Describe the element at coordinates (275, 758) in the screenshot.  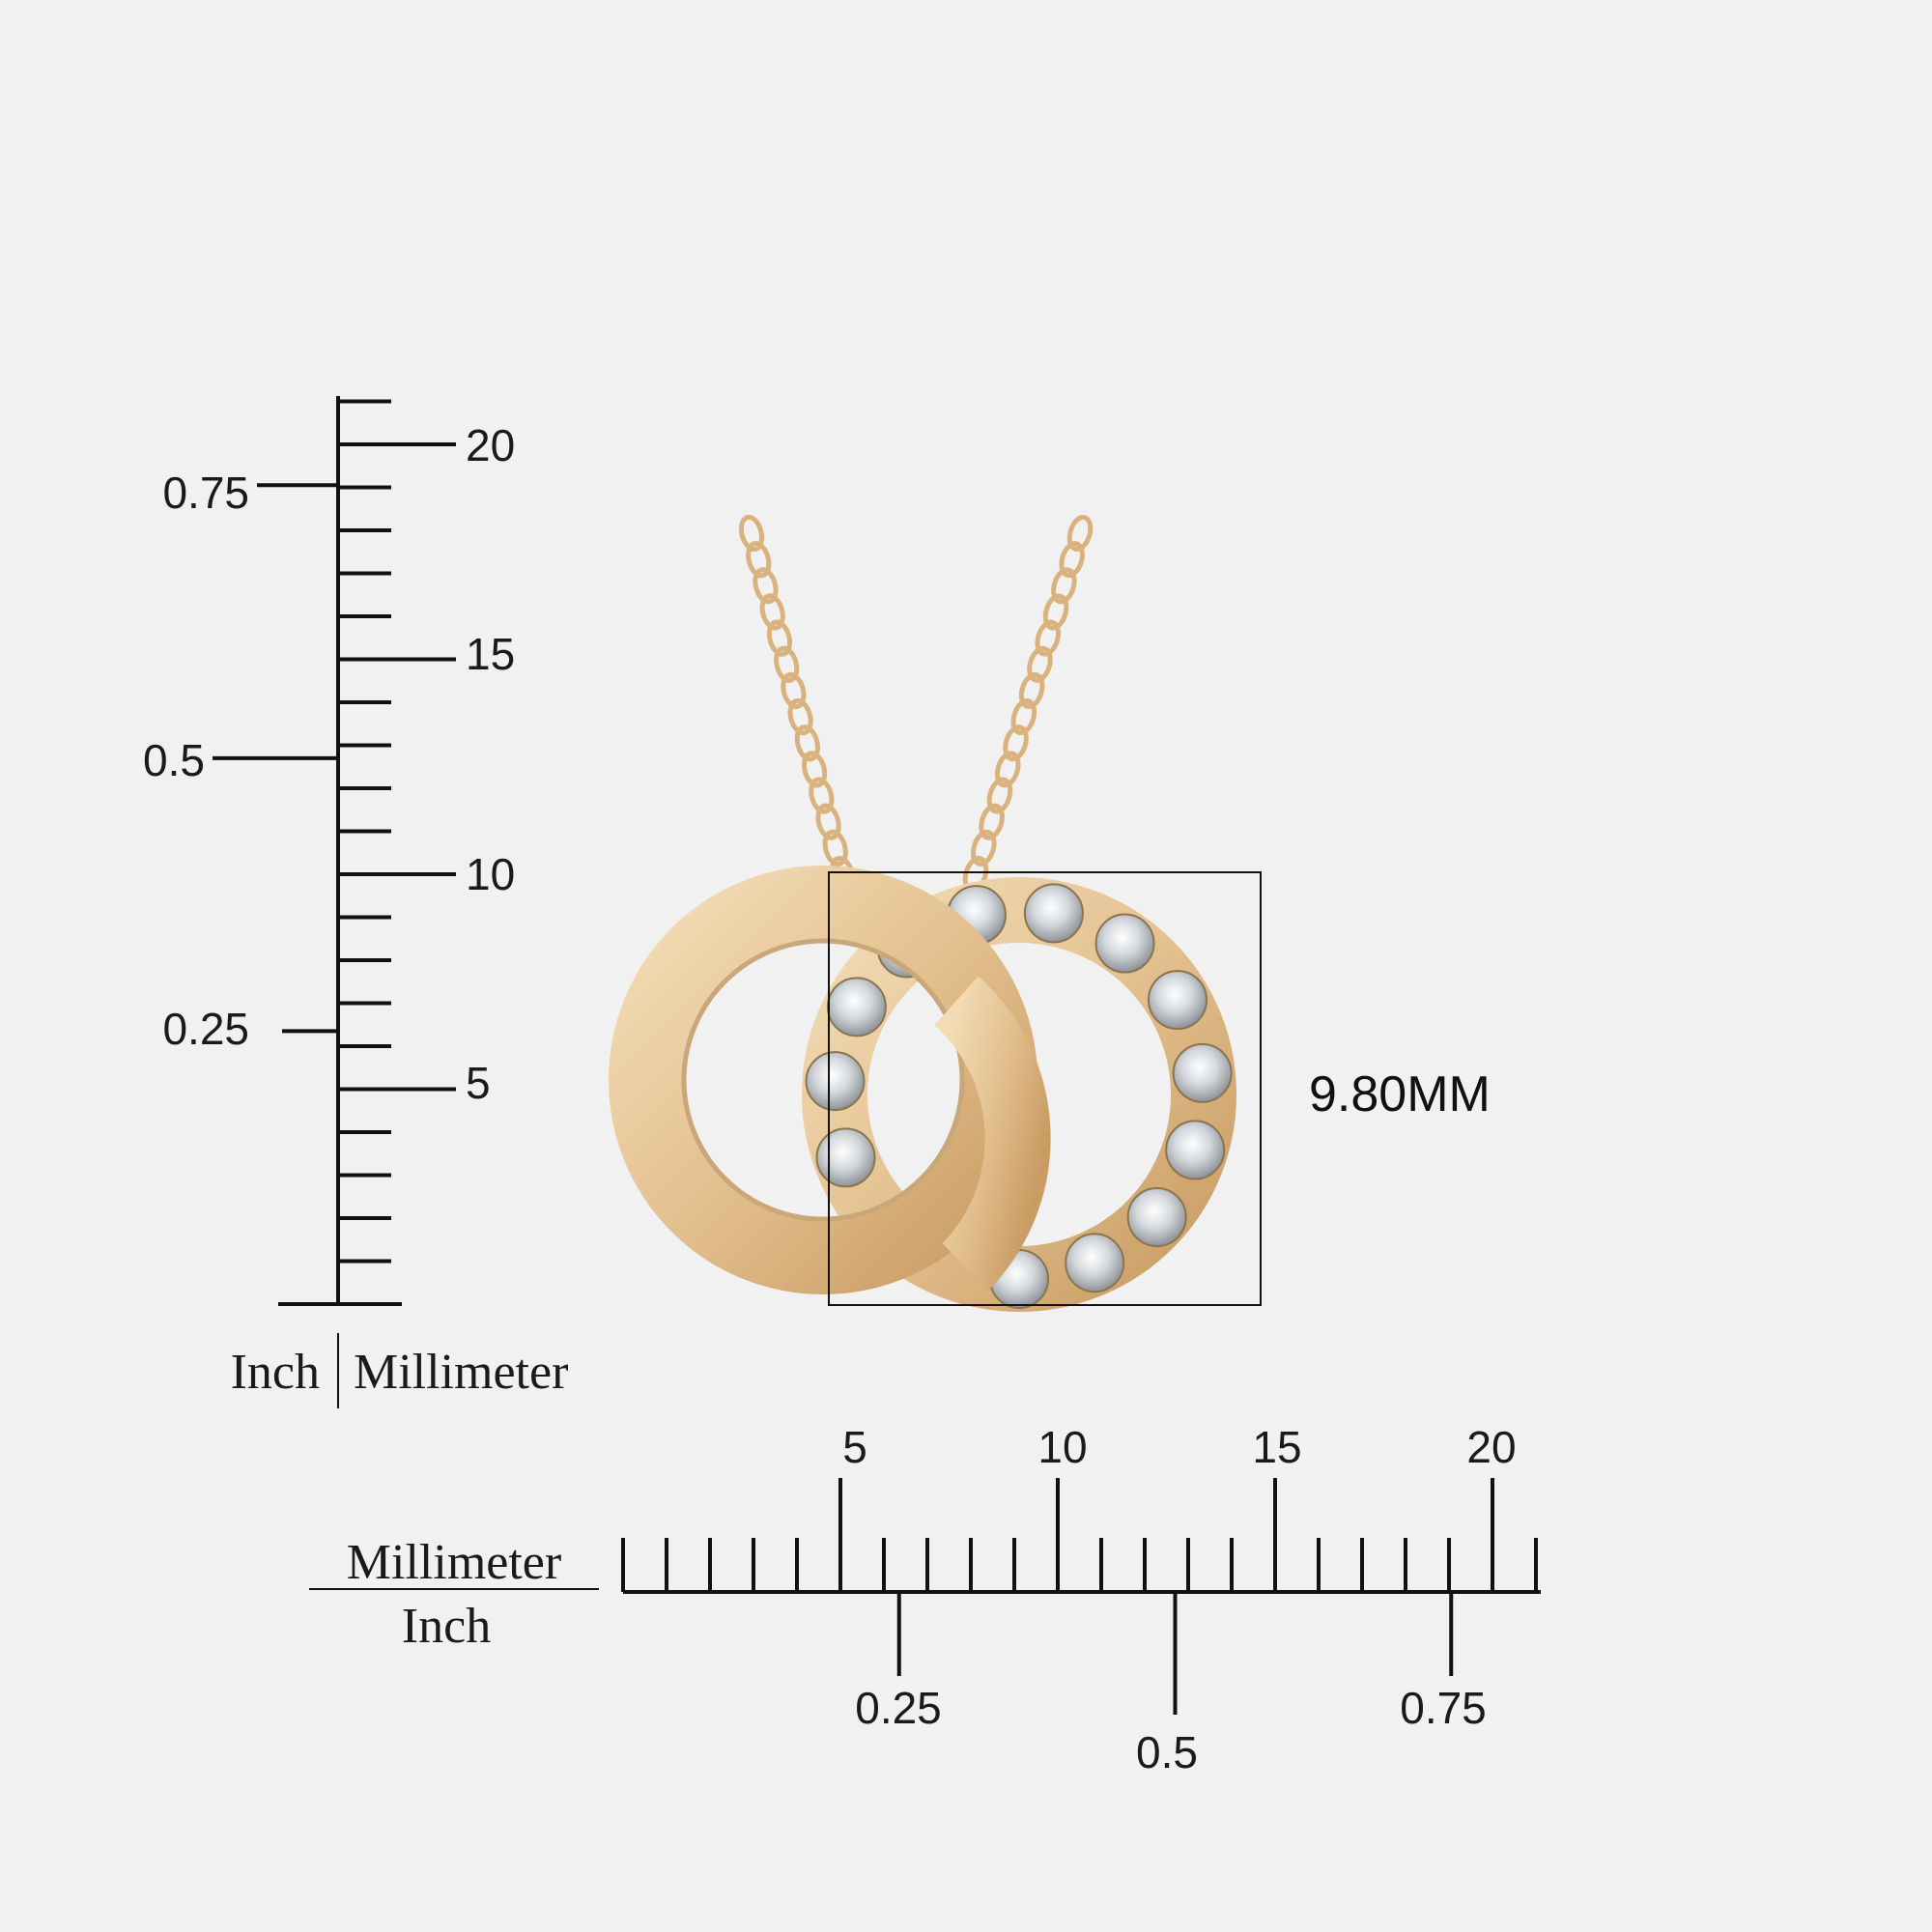
I see `vertical-inch-ticks` at that location.